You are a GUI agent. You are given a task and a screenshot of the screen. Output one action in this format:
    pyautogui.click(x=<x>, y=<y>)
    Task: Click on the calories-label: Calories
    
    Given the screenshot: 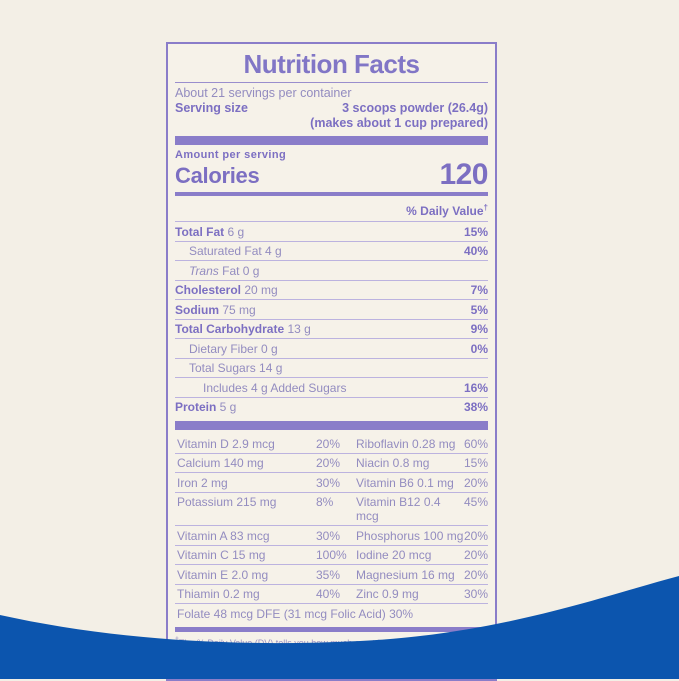 What is the action you would take?
    pyautogui.click(x=217, y=175)
    